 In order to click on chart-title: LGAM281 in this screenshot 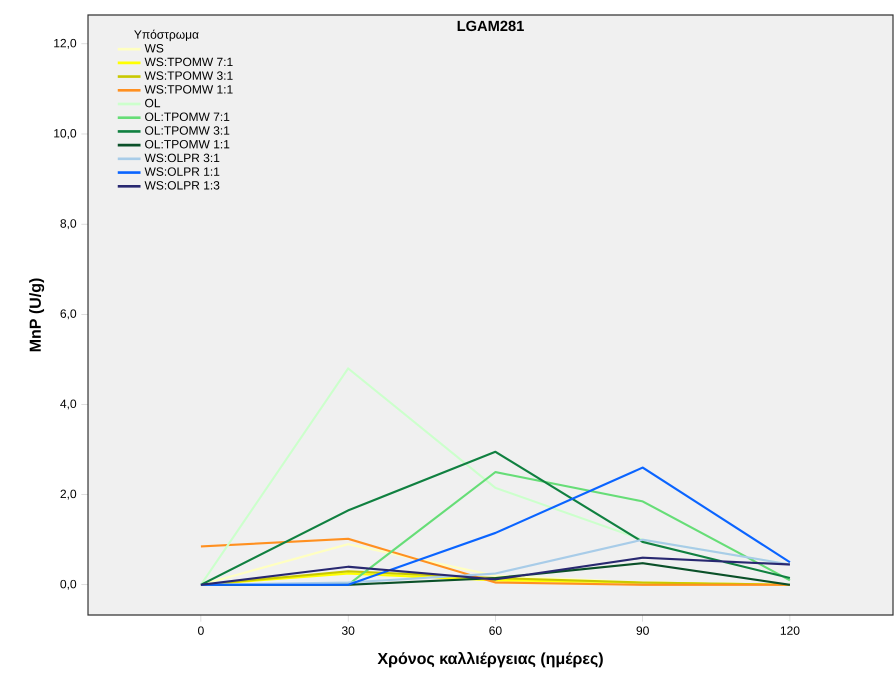, I will do `click(491, 26)`.